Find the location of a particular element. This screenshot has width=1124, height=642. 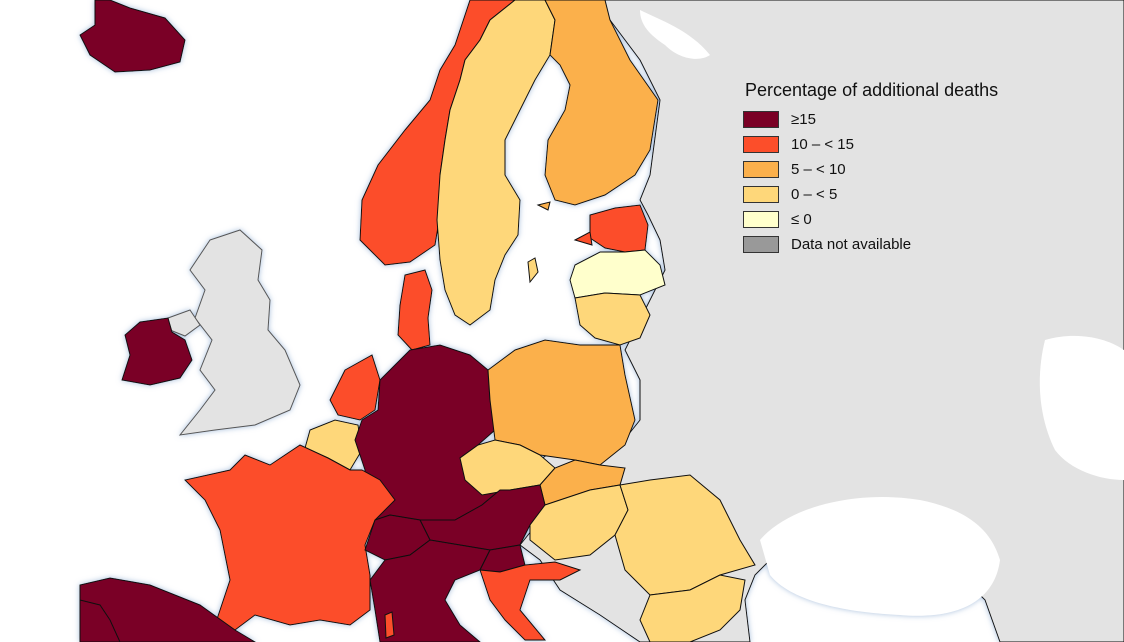

legend-label: ≥15 is located at coordinates (803, 119).